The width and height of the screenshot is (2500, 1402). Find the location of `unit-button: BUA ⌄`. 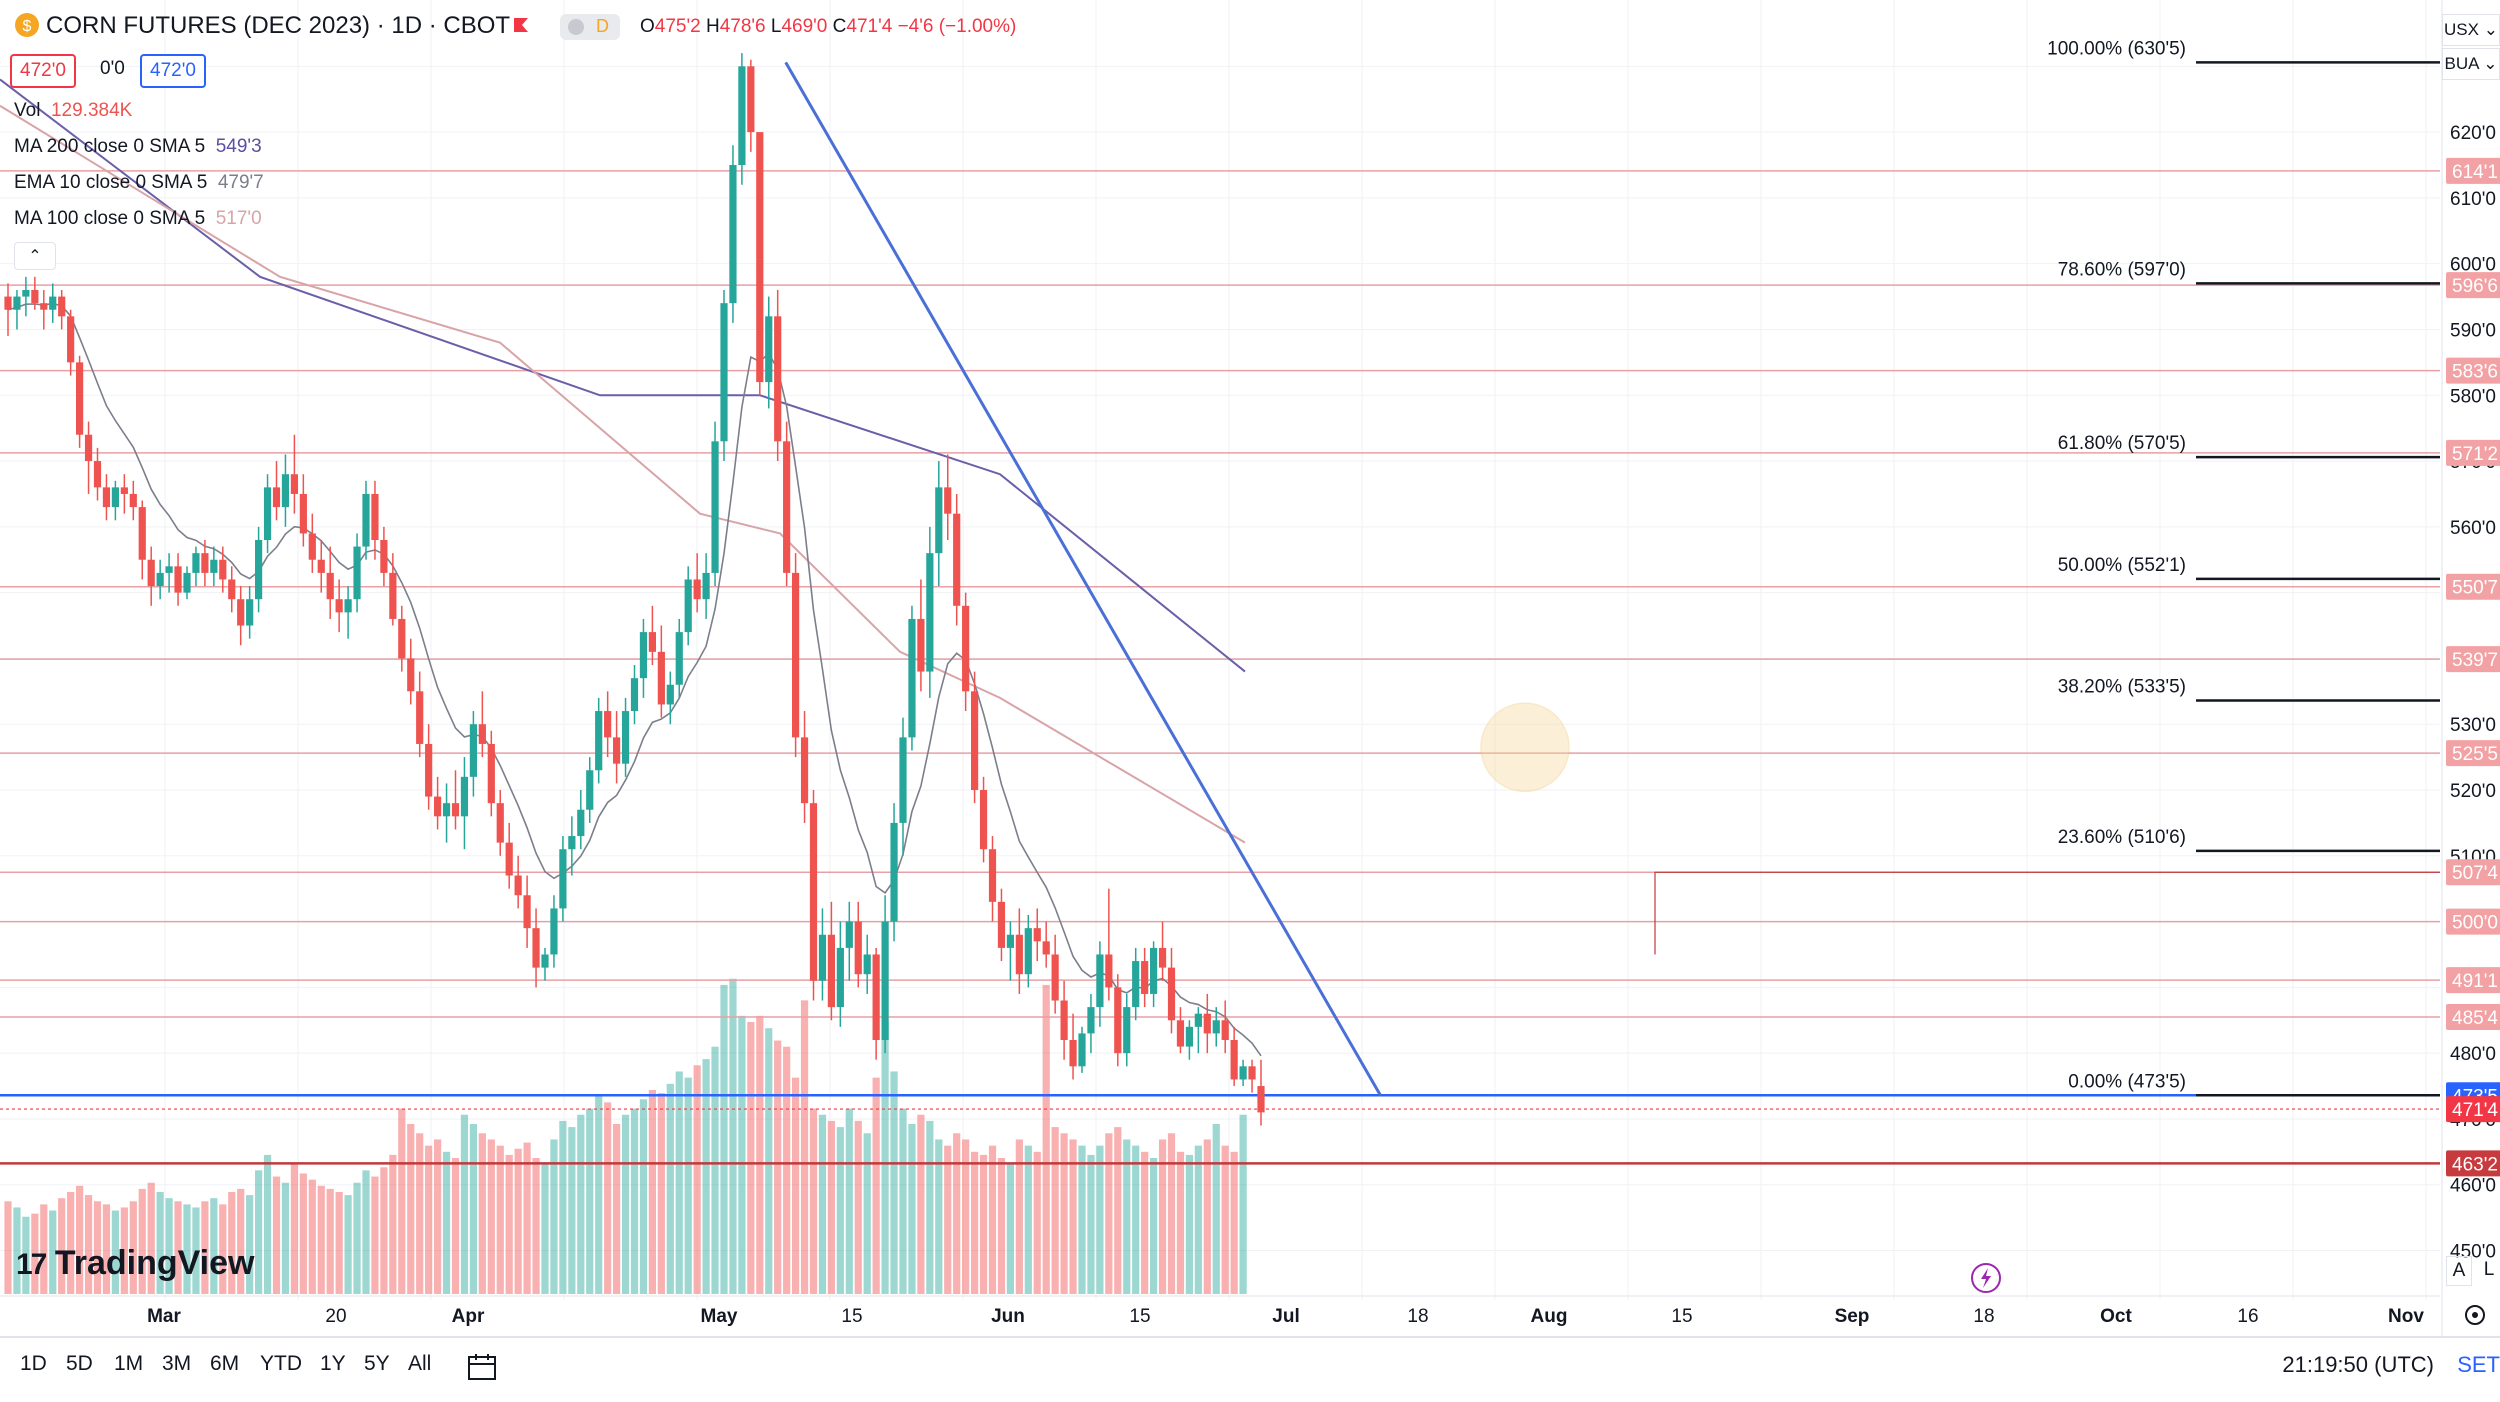

unit-button: BUA ⌄ is located at coordinates (2471, 64).